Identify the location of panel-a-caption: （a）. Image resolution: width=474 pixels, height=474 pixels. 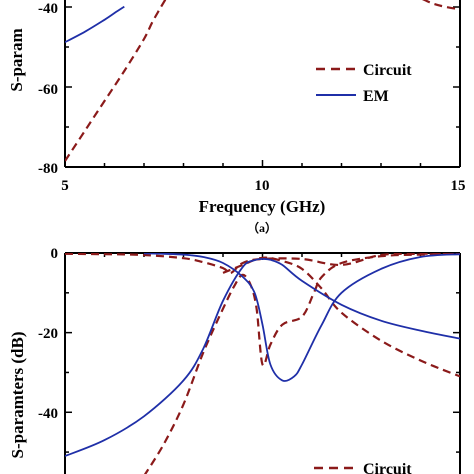
(262, 227).